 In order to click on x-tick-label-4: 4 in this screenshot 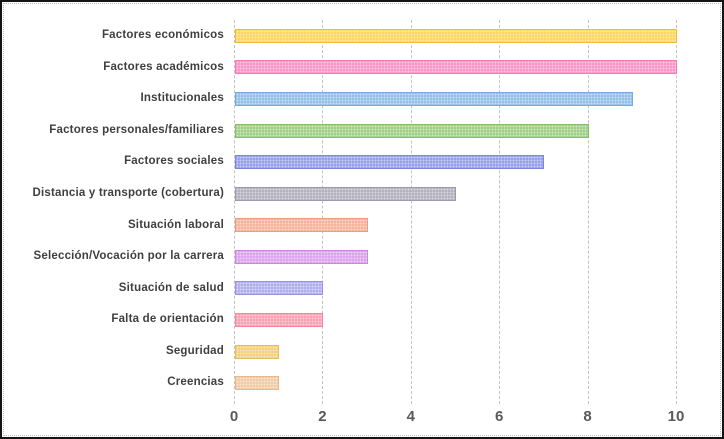, I will do `click(410, 416)`.